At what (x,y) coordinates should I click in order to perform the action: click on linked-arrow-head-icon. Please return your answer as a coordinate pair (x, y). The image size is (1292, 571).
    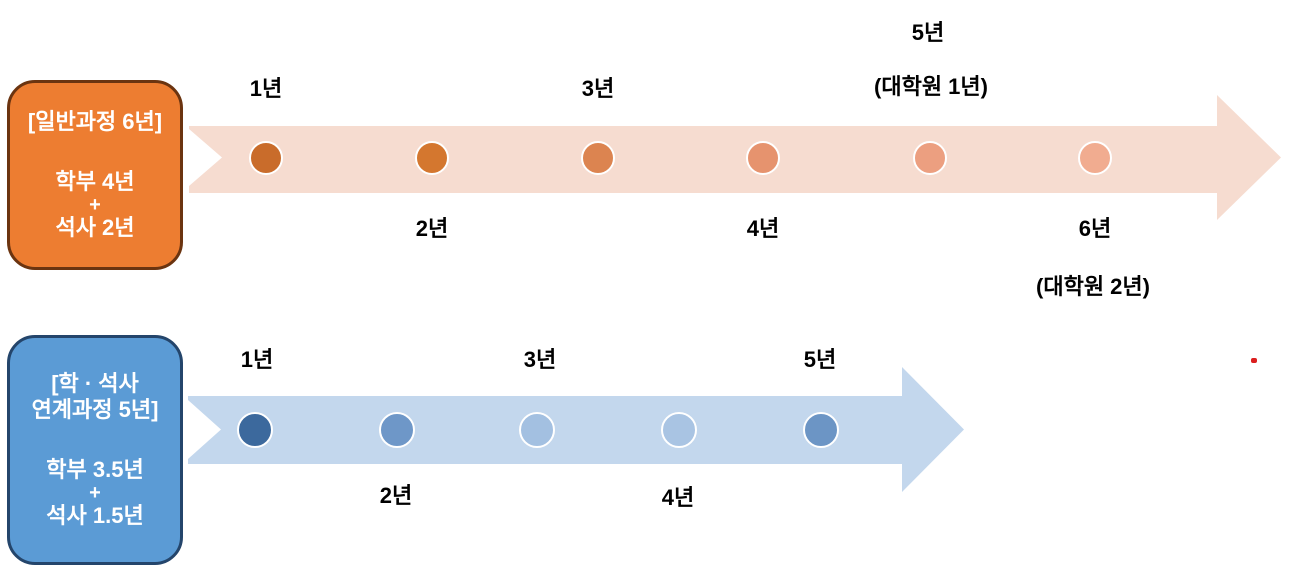
    Looking at the image, I should click on (933, 429).